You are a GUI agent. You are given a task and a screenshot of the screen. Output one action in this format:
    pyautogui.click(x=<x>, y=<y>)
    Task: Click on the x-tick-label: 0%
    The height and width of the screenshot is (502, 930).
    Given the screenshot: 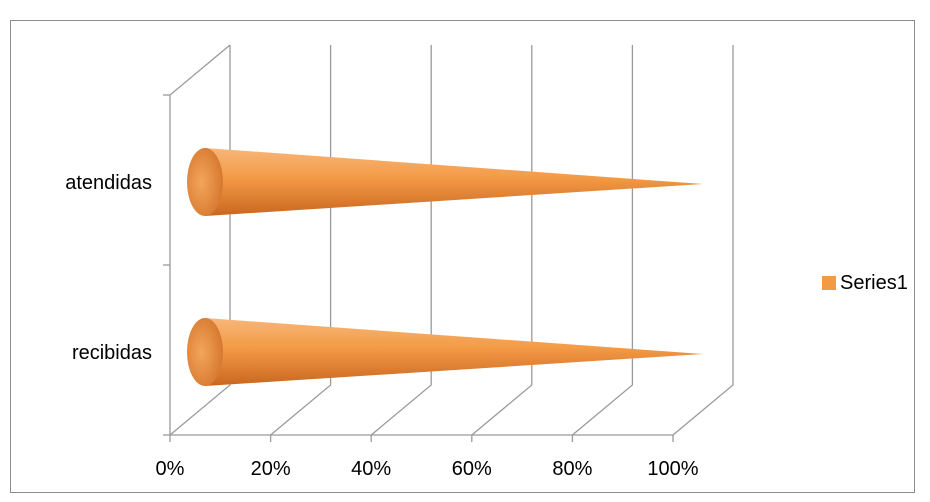 What is the action you would take?
    pyautogui.click(x=170, y=469)
    